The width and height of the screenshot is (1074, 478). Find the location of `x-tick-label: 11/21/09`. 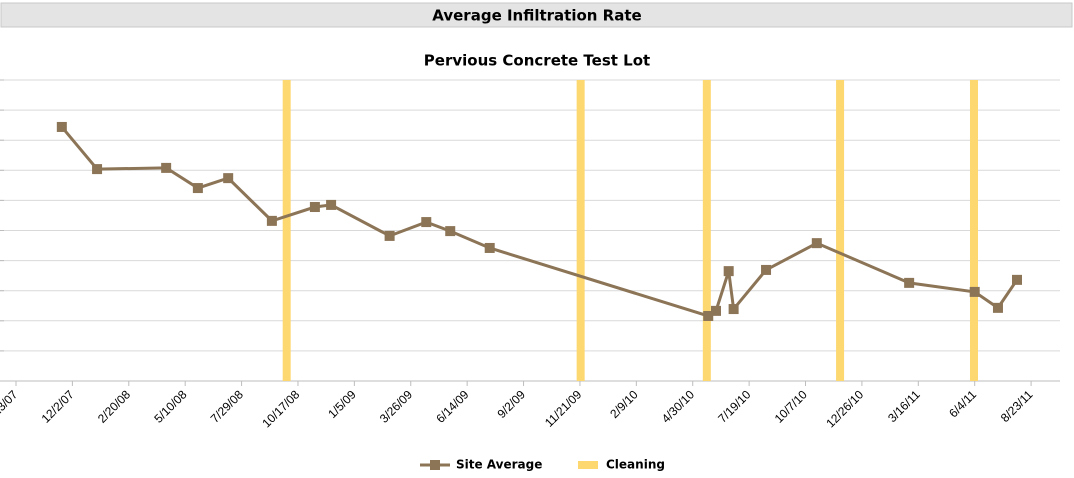

x-tick-label: 11/21/09 is located at coordinates (563, 408).